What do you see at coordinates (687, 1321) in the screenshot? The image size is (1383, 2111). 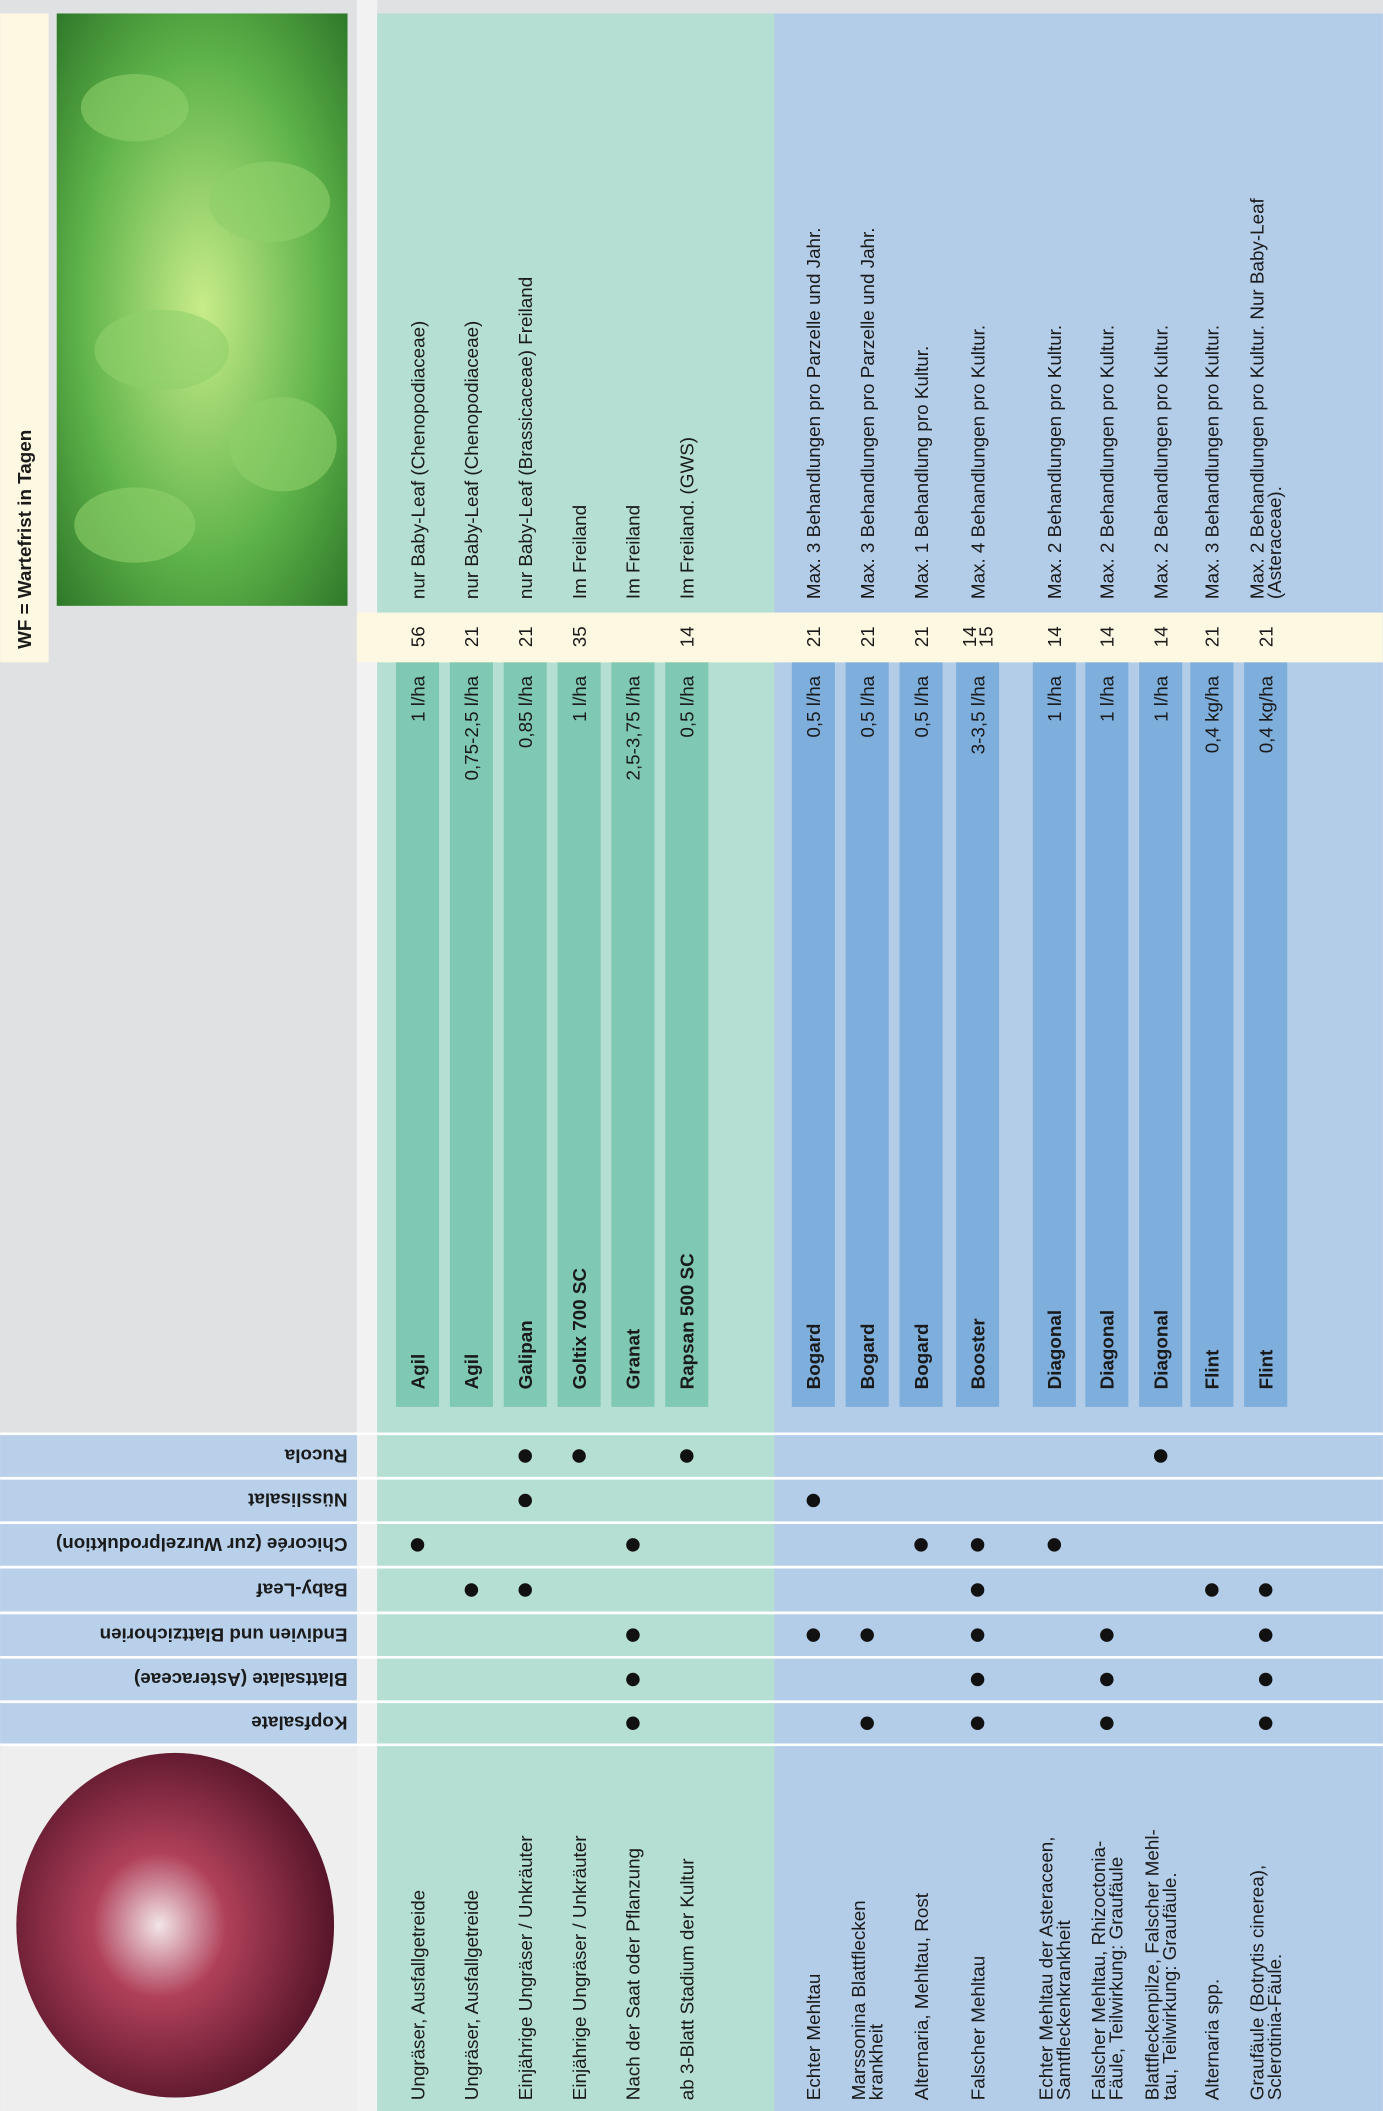 I see `product-name: Rapsan 500 SC` at bounding box center [687, 1321].